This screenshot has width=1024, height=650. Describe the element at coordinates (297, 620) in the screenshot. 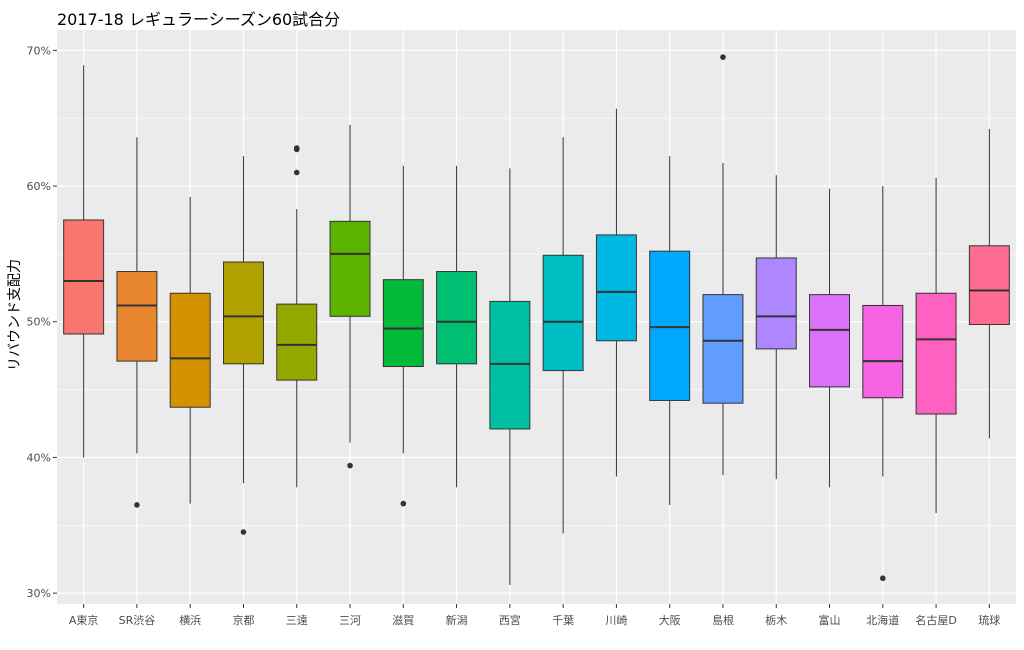

I see `x-tick-label: 三遠` at that location.